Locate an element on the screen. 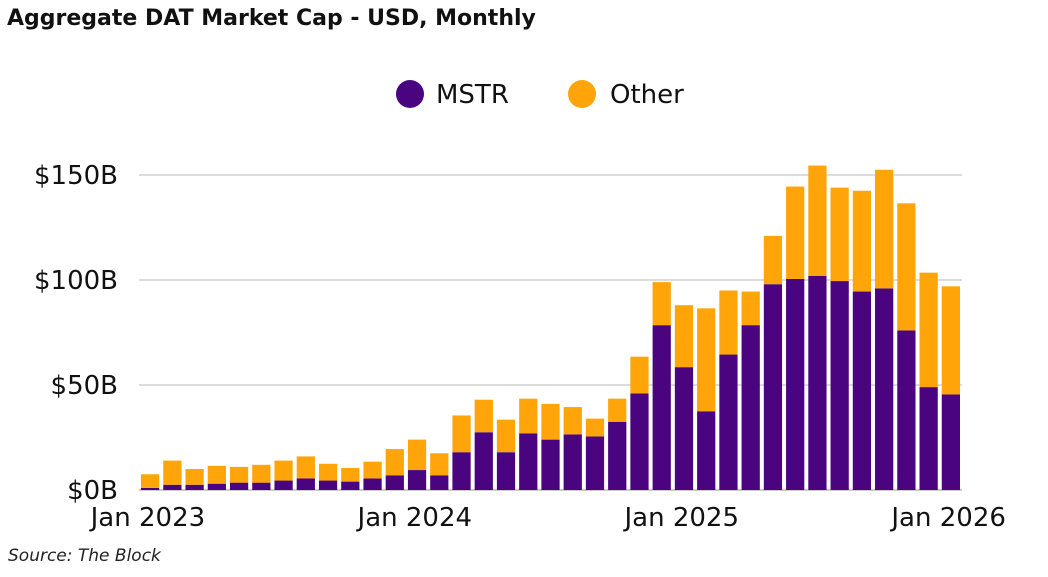  x-tick-label: Jan 2023 is located at coordinates (147, 518).